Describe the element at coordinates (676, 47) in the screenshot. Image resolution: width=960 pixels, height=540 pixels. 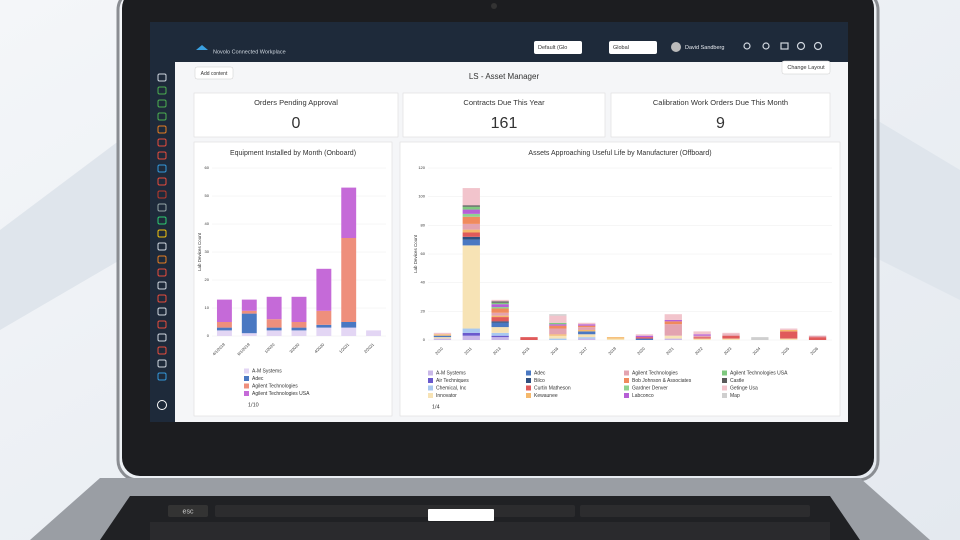
I see `avatar` at that location.